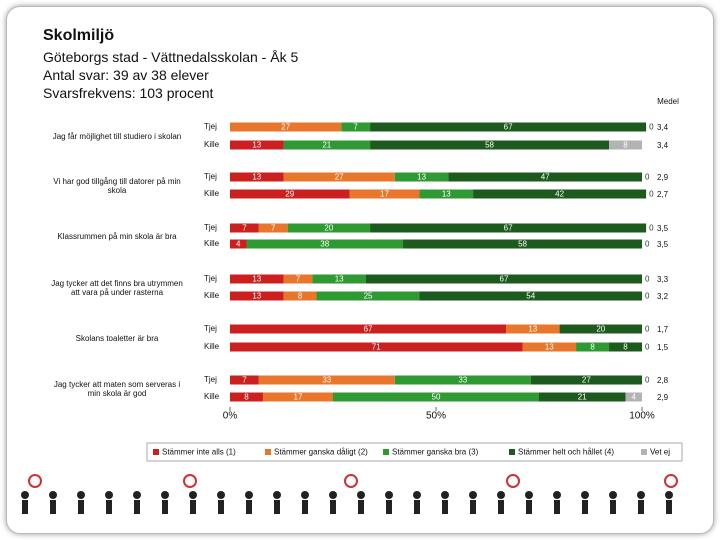  I want to click on subtitle: Svarsfrekvens: 103 procent, so click(128, 93).